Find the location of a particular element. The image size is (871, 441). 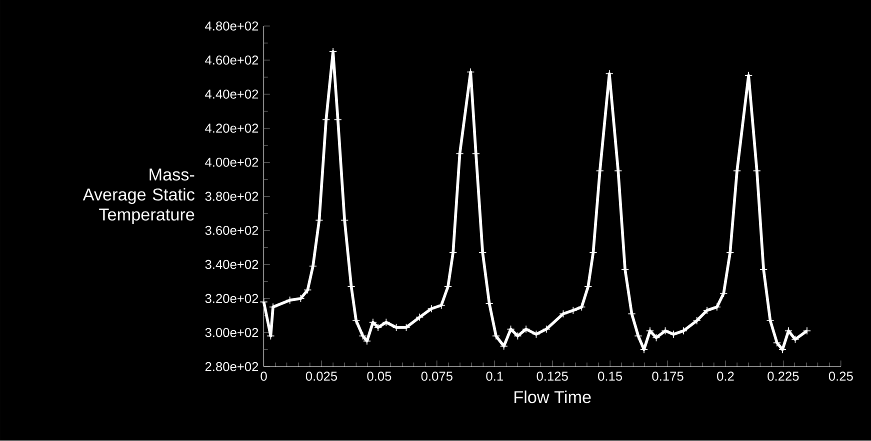

x-tick-label: 0.15 is located at coordinates (610, 376).